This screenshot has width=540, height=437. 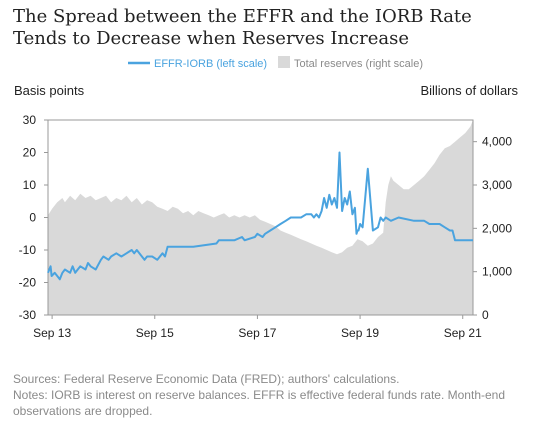 I want to click on x-tick-label: Sep 13, so click(x=52, y=333).